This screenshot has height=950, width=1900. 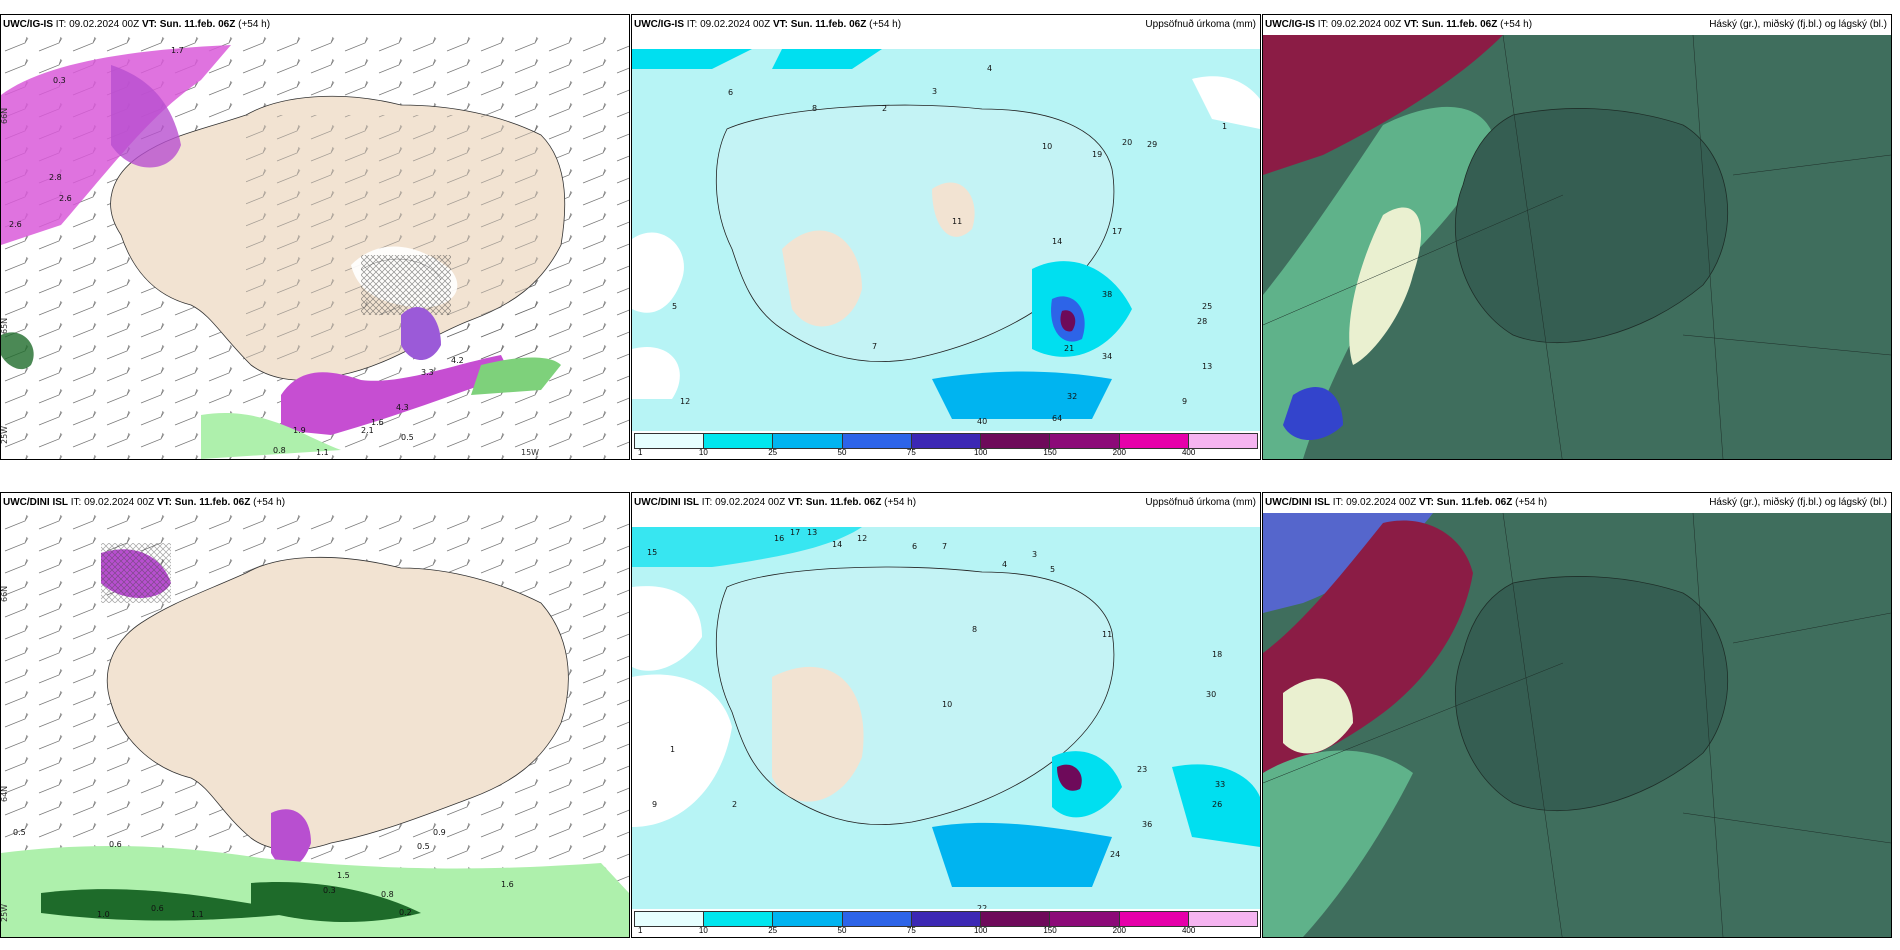 I want to click on precip-value: 28, so click(x=1202, y=321).